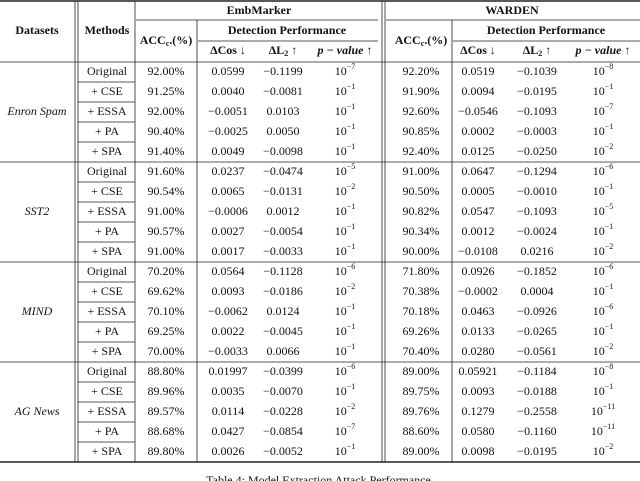  What do you see at coordinates (478, 451) in the screenshot?
I see `cell-value: 0.0098` at bounding box center [478, 451].